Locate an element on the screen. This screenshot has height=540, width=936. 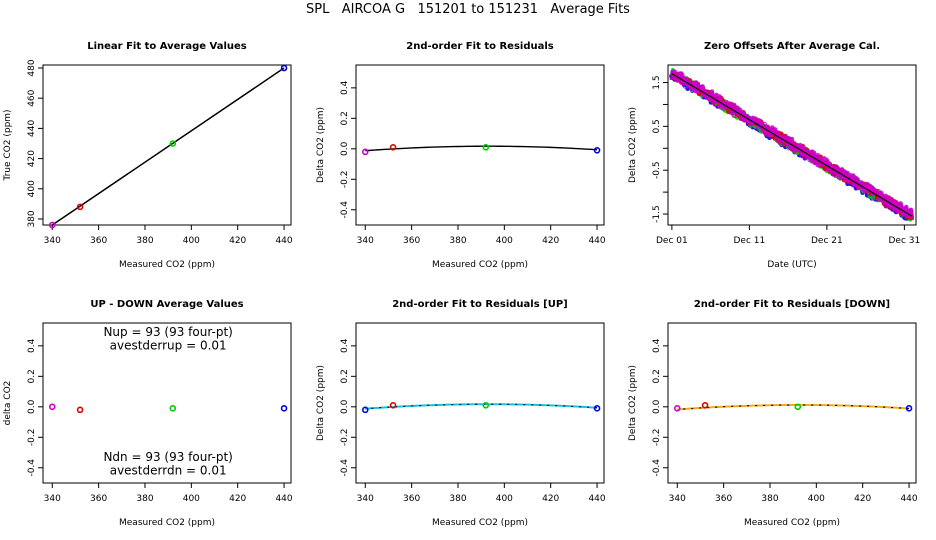
chart-title: Linear Fit to Average Values is located at coordinates (167, 46).